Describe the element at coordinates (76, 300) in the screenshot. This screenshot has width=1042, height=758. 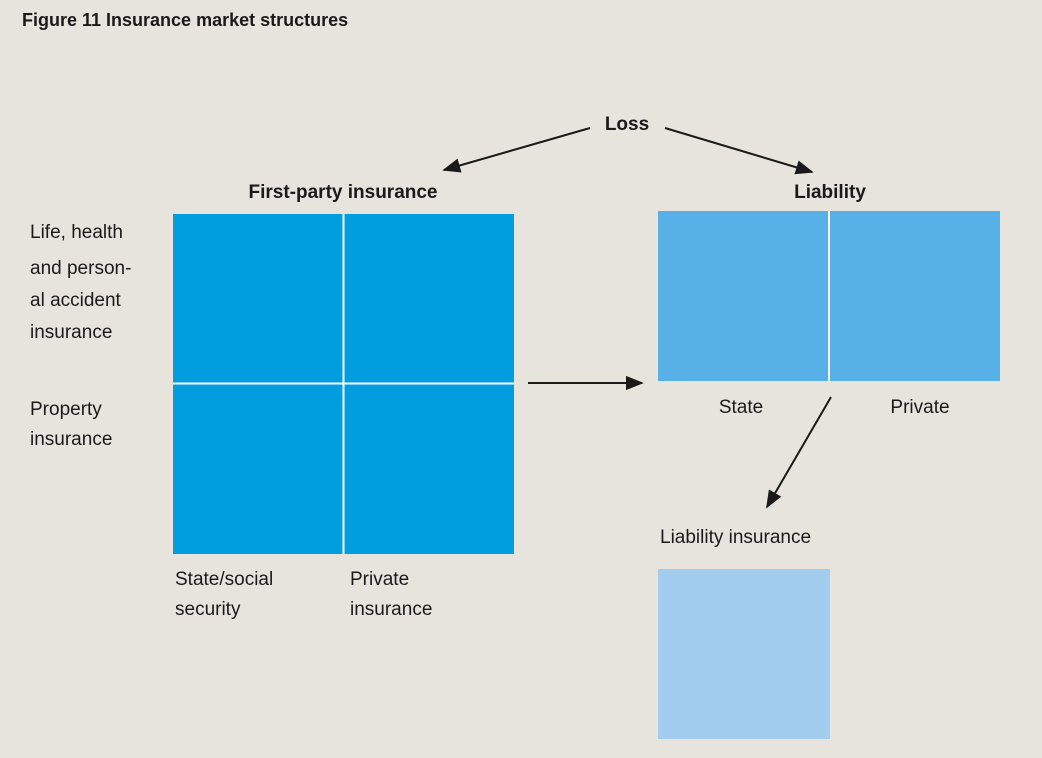
I see `row-label: al accident` at that location.